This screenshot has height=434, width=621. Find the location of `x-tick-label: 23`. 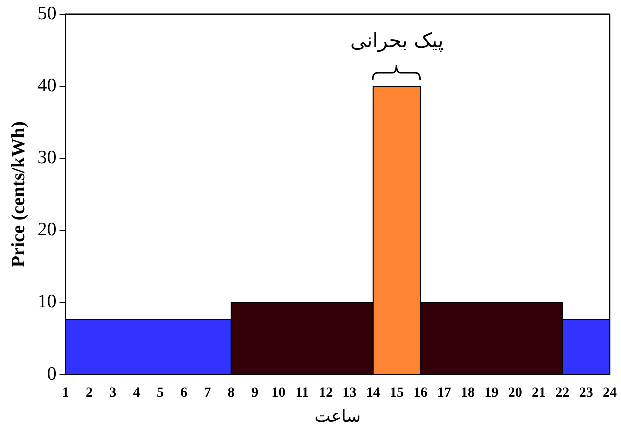

x-tick-label: 23 is located at coordinates (586, 393).